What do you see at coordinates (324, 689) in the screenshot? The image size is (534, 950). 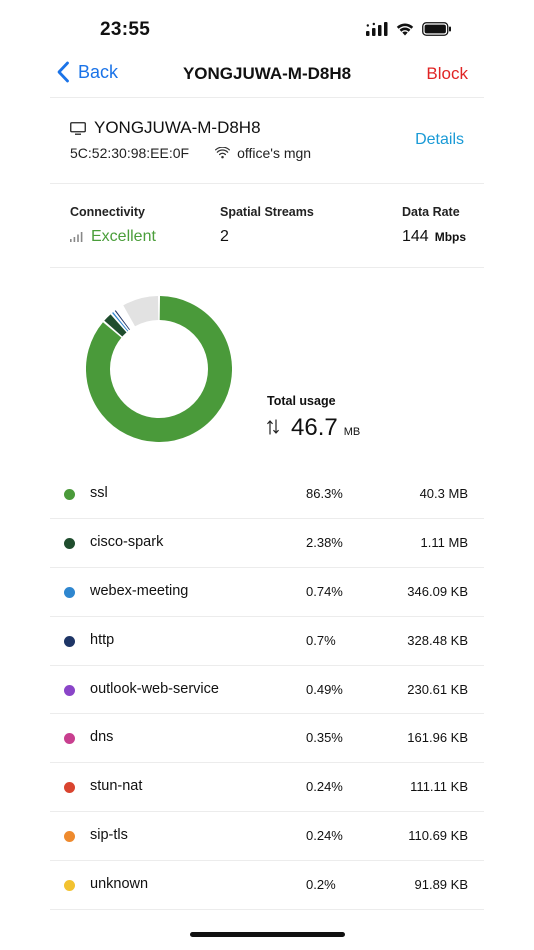 I see `app-percent: 0.49%` at bounding box center [324, 689].